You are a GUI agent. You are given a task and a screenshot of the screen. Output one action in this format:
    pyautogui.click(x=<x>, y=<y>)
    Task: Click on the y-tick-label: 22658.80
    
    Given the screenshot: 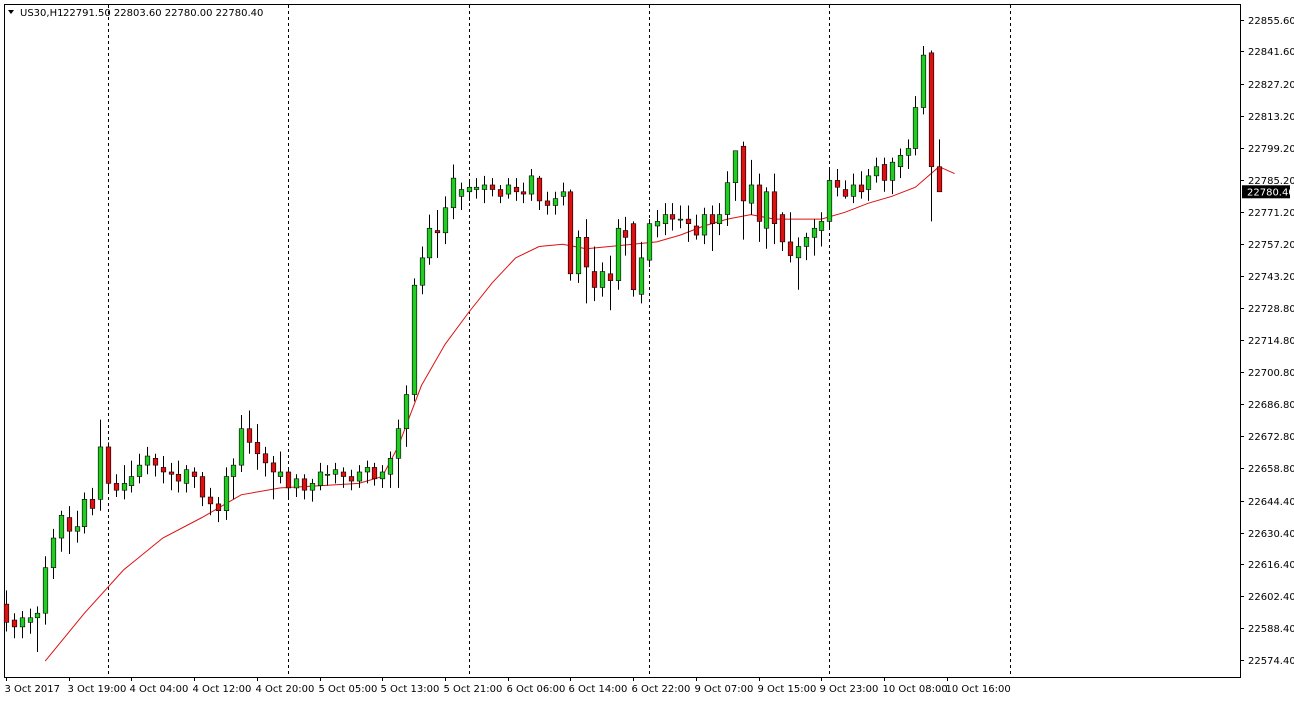 What is the action you would take?
    pyautogui.click(x=1271, y=469)
    